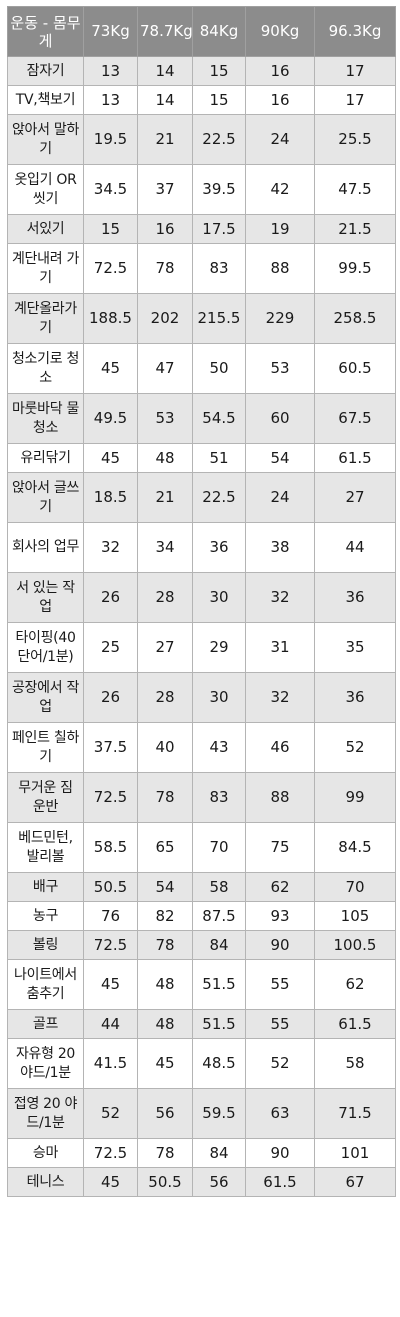  I want to click on activity-label: 회사의 업무, so click(45, 547).